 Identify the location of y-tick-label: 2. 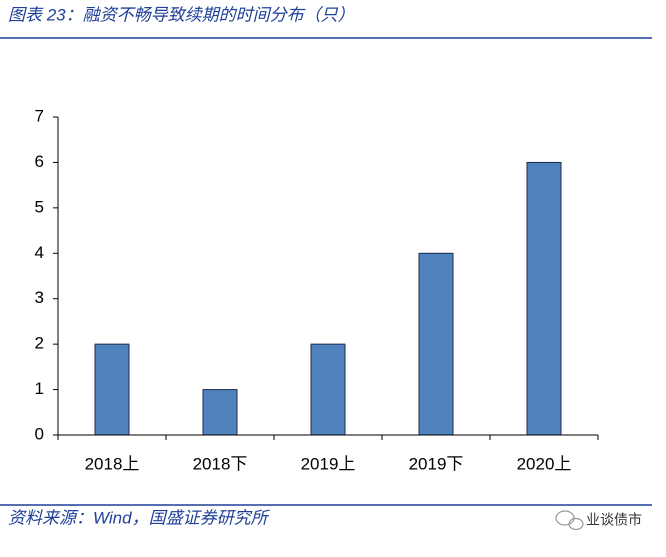
(39, 343).